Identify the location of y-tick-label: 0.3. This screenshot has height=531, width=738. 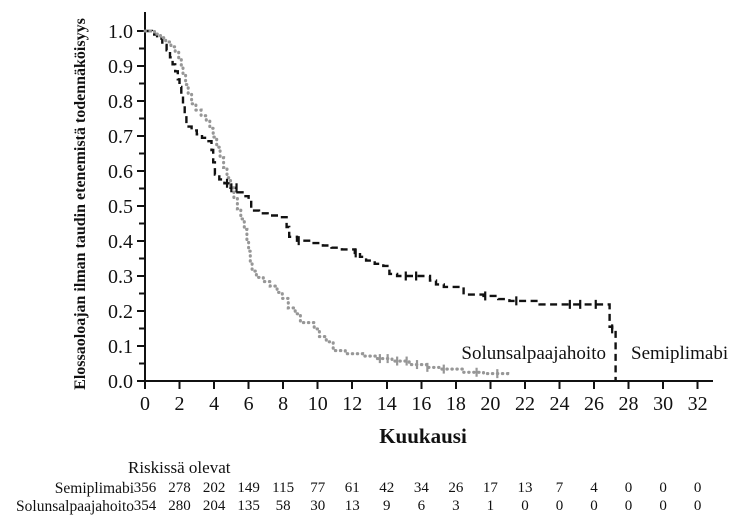
(120, 277).